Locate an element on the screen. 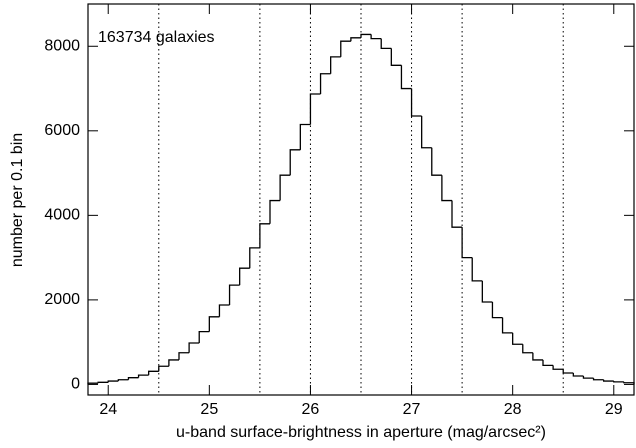  y-tick-label: 0 is located at coordinates (75, 384).